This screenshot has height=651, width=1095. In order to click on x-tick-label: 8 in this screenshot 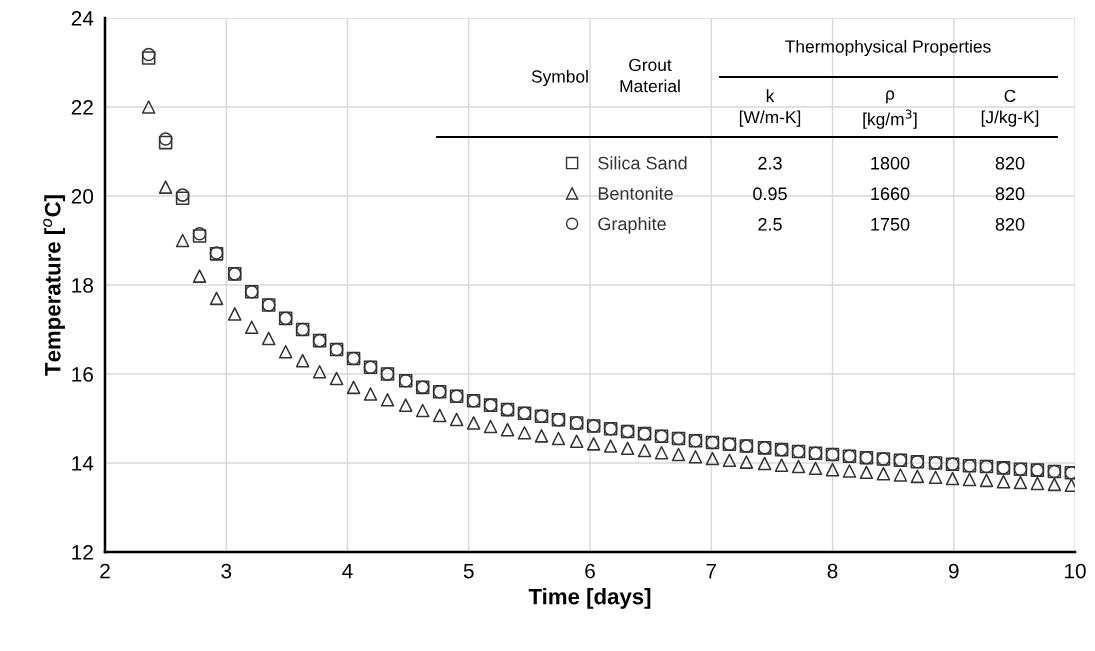, I will do `click(832, 571)`.